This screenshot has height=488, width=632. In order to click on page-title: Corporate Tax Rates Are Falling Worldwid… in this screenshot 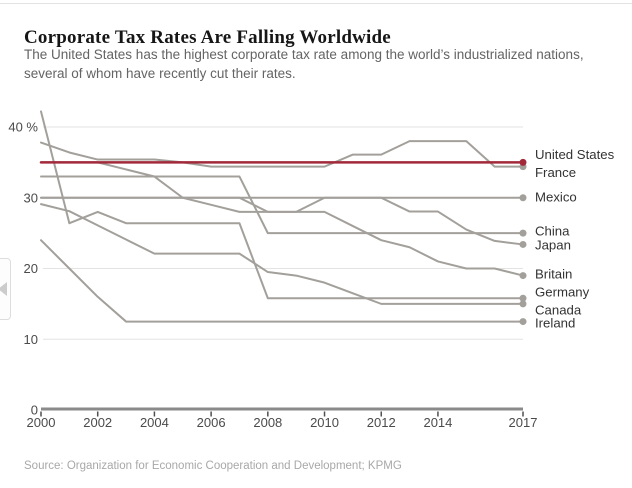, I will do `click(207, 37)`.